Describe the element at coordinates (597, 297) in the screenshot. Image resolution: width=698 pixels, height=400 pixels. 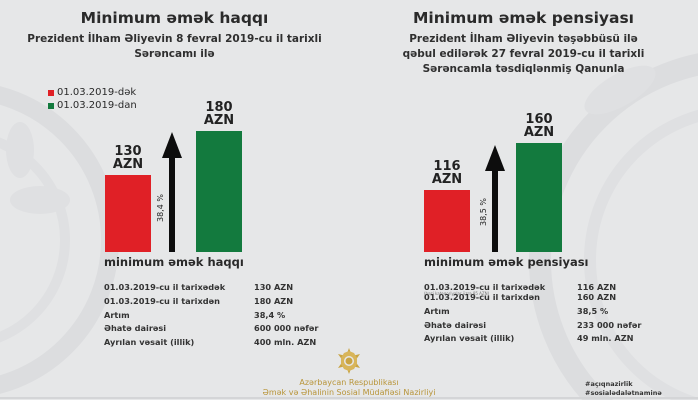
I see `stats-value: 160 AZN` at that location.